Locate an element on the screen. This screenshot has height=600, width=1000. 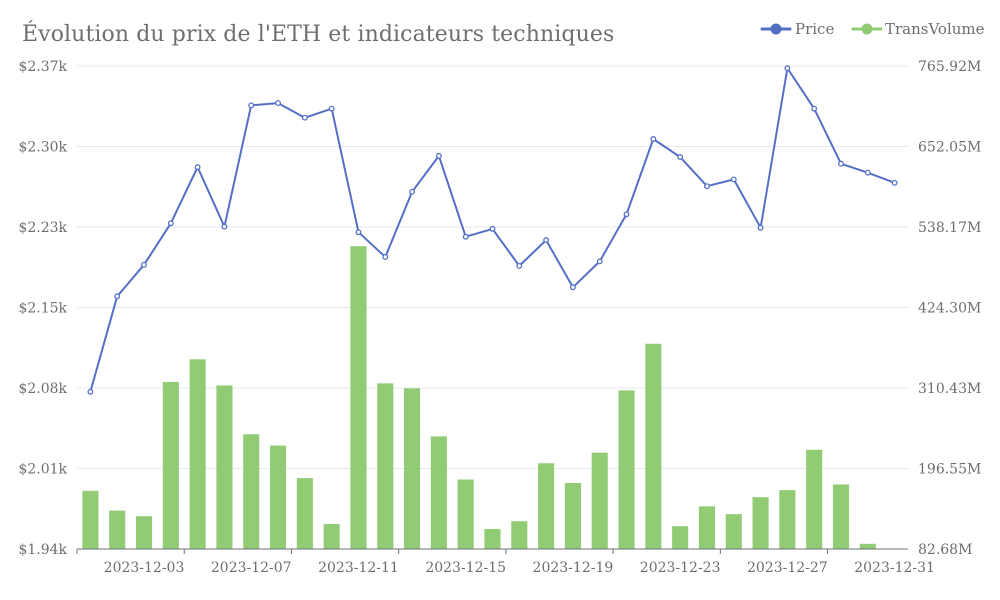
x-tick-label: 2023-12-07 is located at coordinates (251, 568).